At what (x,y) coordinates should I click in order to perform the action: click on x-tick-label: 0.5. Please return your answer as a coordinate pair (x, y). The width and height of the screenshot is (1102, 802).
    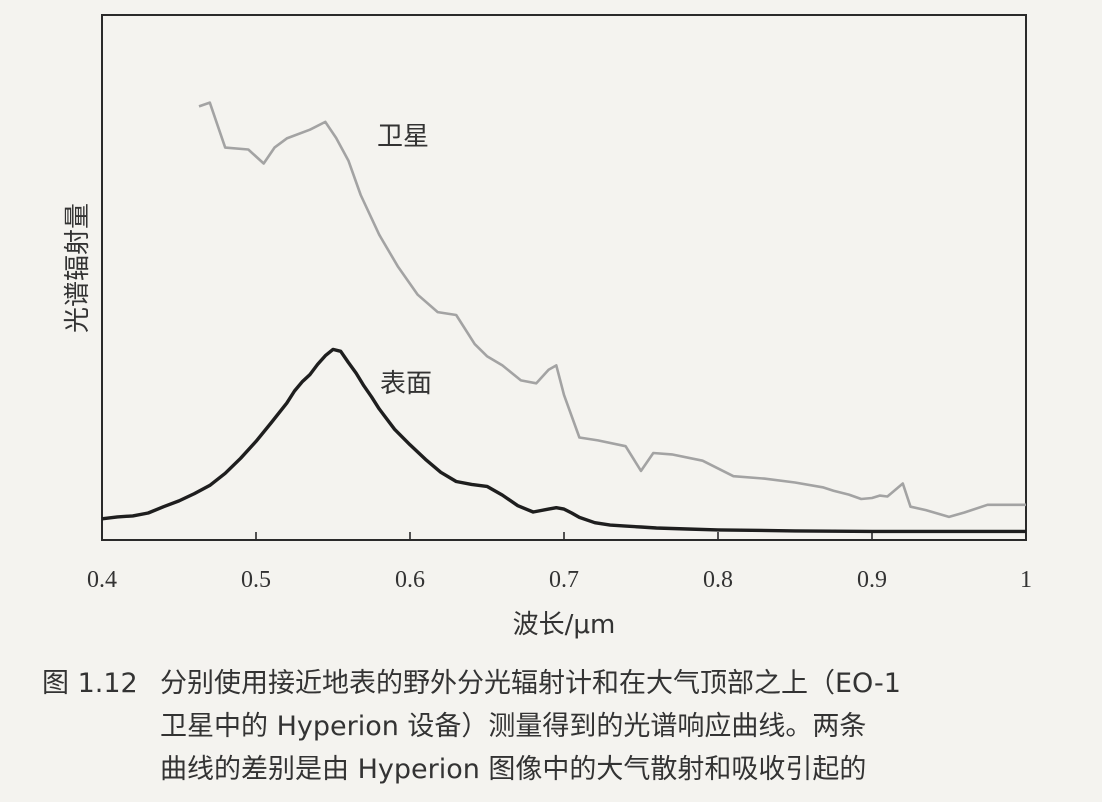
    Looking at the image, I should click on (256, 580).